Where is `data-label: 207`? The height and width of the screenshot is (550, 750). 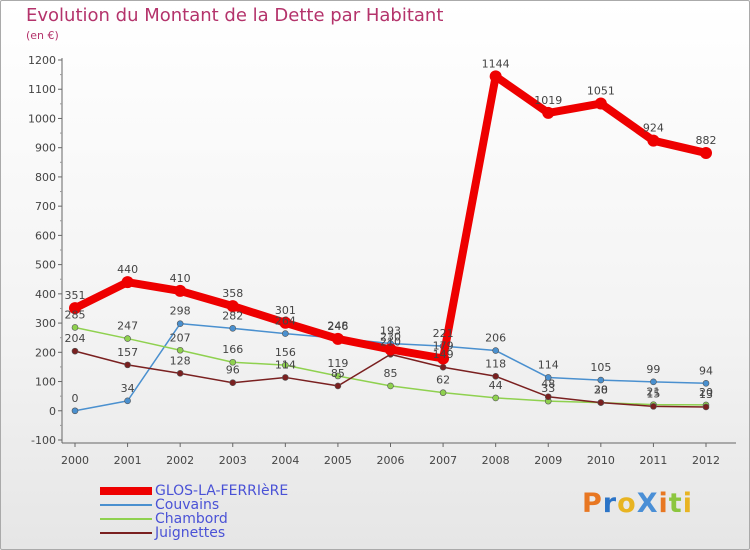 data-label: 207 is located at coordinates (180, 337).